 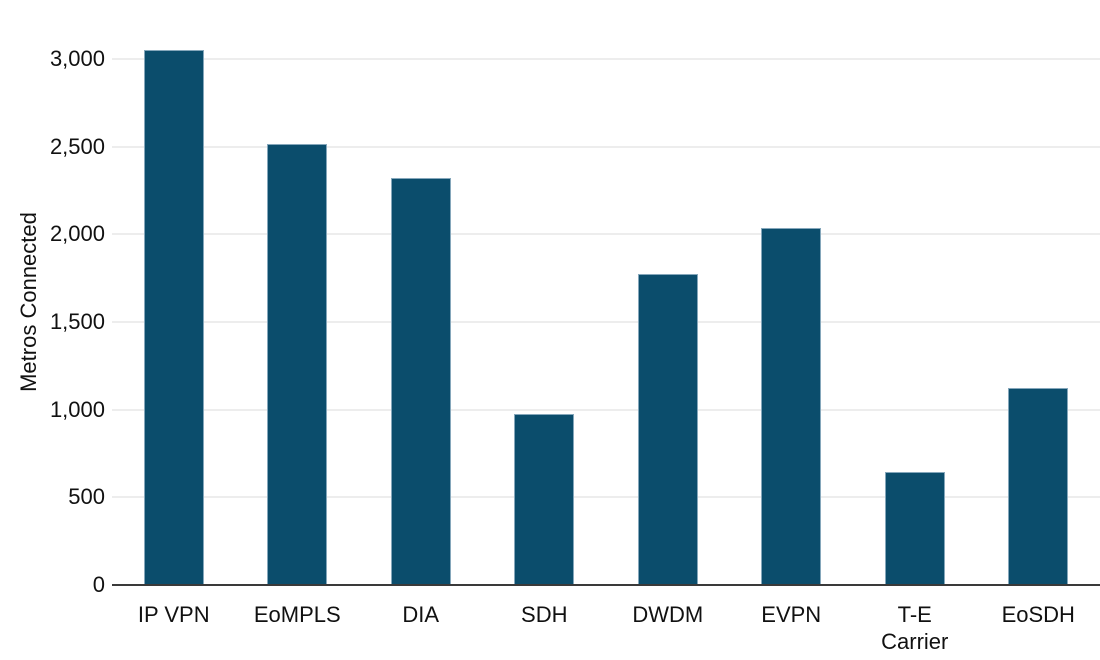 I want to click on y-tick-label: 2,000, so click(x=77, y=234).